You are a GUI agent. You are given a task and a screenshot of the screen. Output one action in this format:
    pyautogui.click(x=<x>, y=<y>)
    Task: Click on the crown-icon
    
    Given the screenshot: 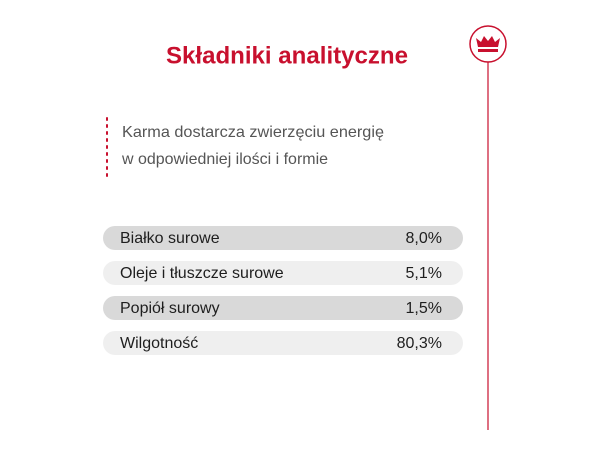 What is the action you would take?
    pyautogui.click(x=488, y=44)
    